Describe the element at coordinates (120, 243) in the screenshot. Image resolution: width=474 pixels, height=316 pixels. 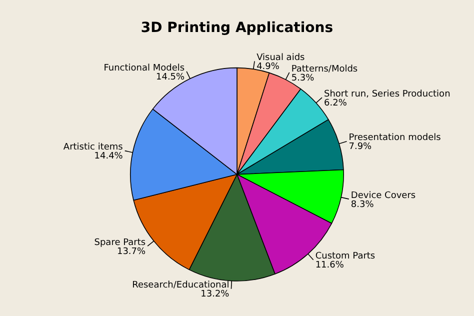
I see `slice-label: Spare Parts` at that location.